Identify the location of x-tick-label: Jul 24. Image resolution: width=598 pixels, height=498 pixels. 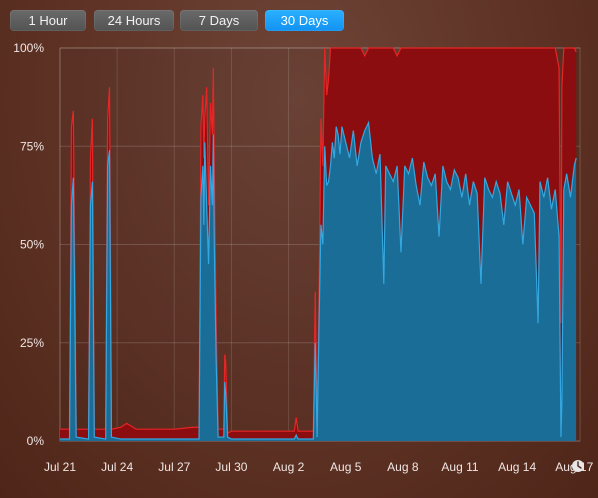
(117, 467).